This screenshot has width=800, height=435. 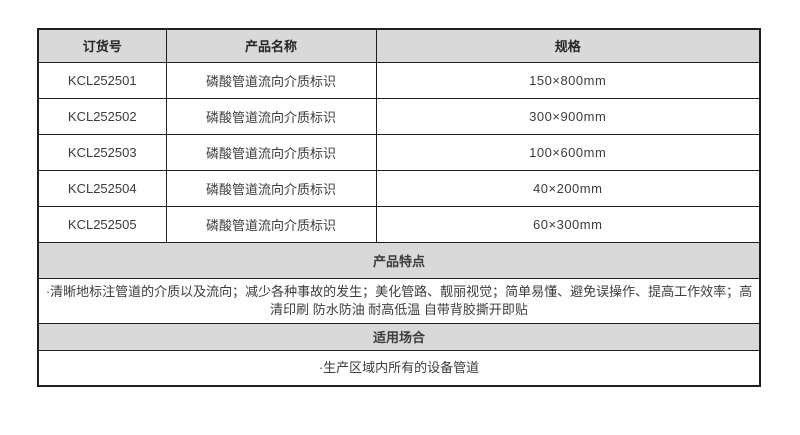 I want to click on features-section-title: 产品特点, so click(x=399, y=260).